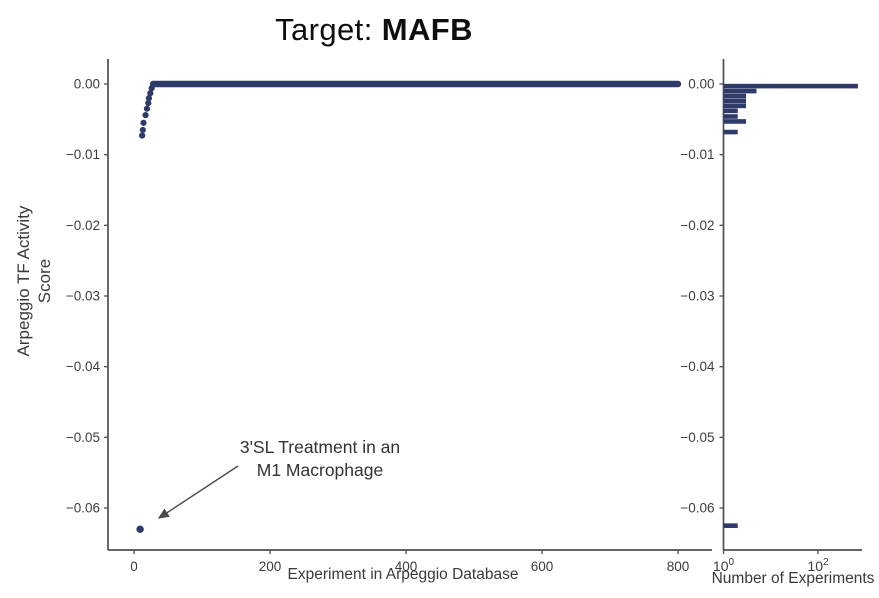 The image size is (879, 598). What do you see at coordinates (724, 565) in the screenshot?
I see `hist-x-tick-label: 10⁰` at bounding box center [724, 565].